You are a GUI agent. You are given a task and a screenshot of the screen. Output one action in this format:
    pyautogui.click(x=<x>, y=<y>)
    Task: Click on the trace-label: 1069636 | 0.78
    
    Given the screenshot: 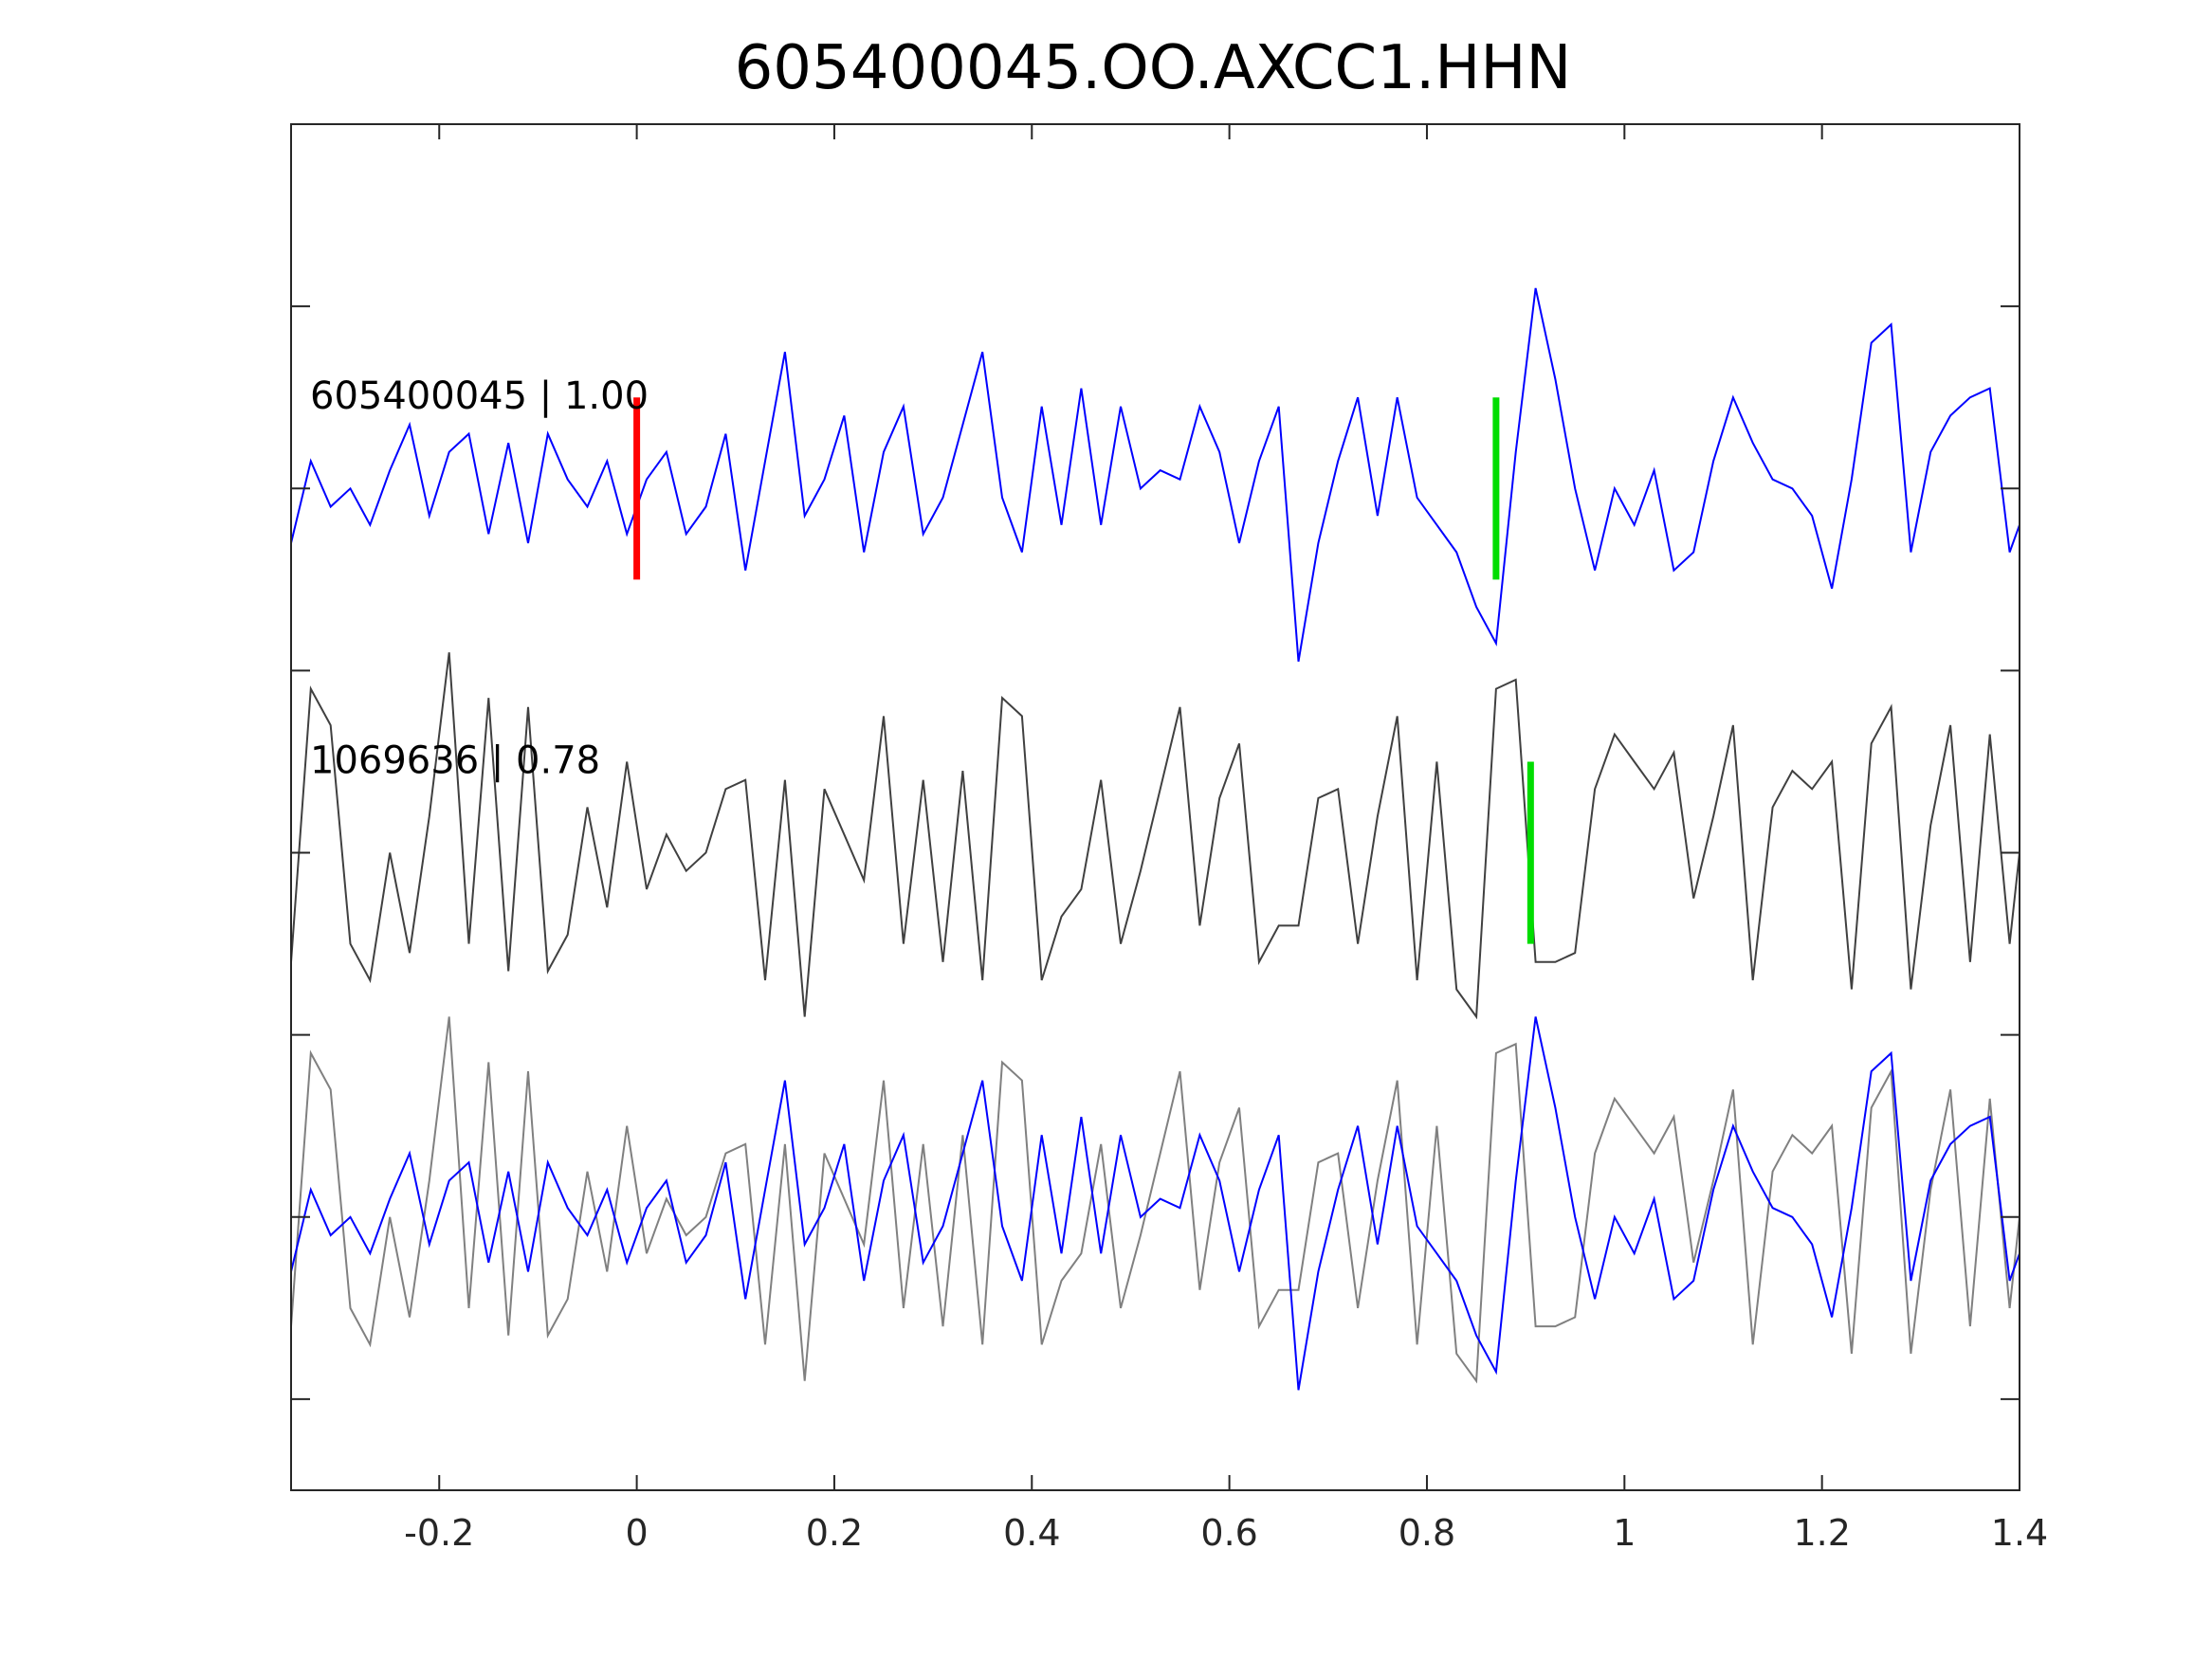 What is the action you would take?
    pyautogui.click(x=455, y=760)
    